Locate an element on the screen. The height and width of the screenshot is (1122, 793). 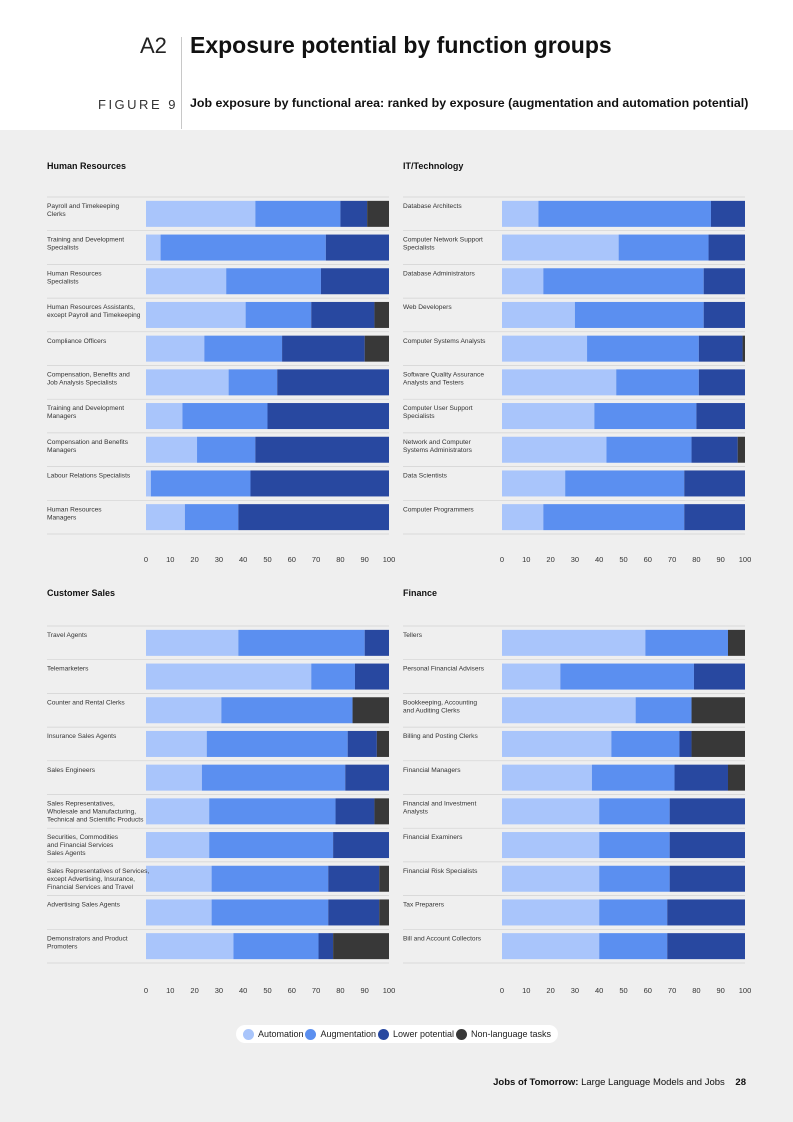
header-divider is located at coordinates (181, 83).